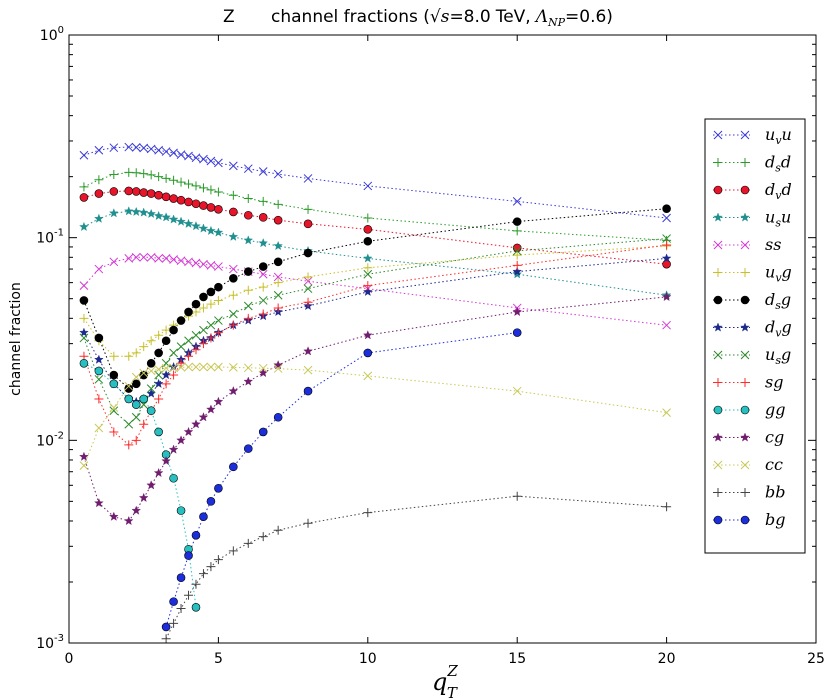  What do you see at coordinates (517, 659) in the screenshot?
I see `x-tick-label: 15` at bounding box center [517, 659].